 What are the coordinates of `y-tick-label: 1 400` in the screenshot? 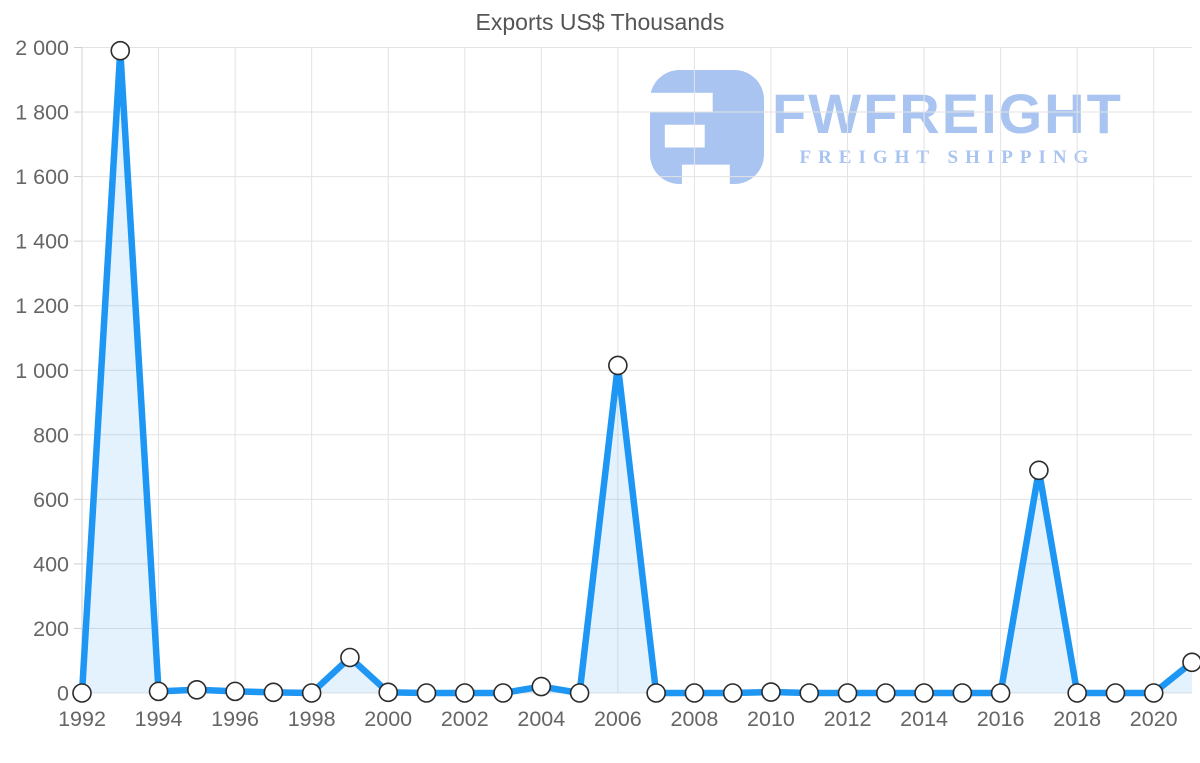 It's located at (42, 242).